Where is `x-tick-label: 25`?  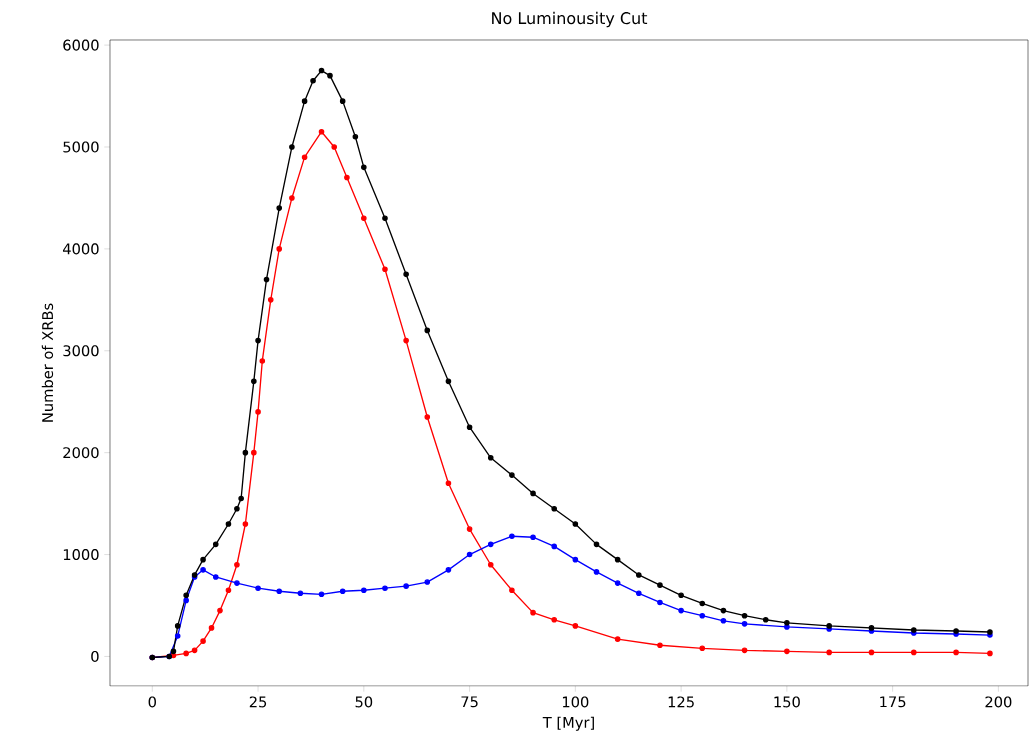 x-tick-label: 25 is located at coordinates (258, 702).